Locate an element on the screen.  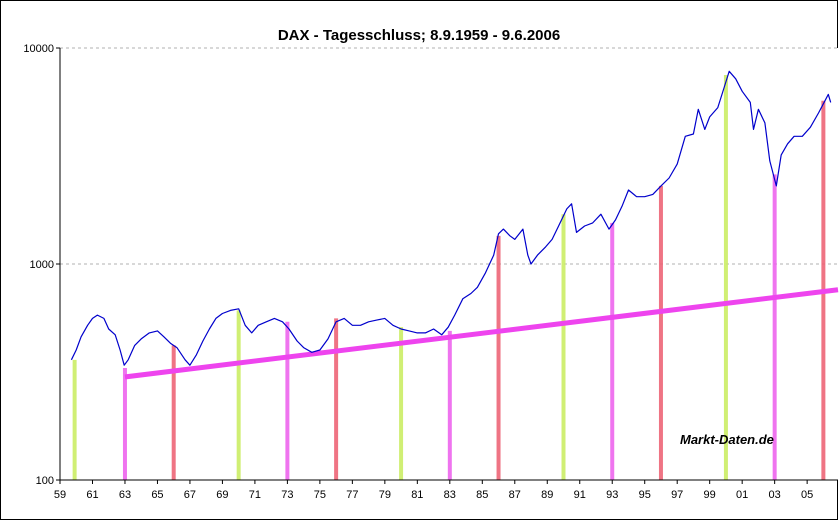
x-tick-label: 95 is located at coordinates (645, 495).